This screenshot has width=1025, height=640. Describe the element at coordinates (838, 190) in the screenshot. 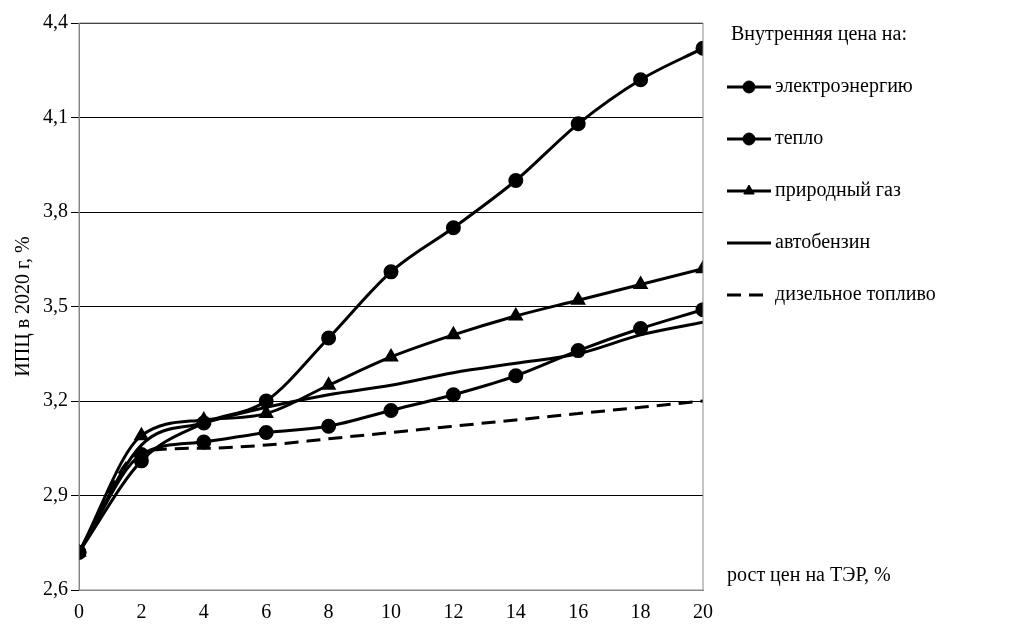

I see `legend-label: природный газ` at that location.